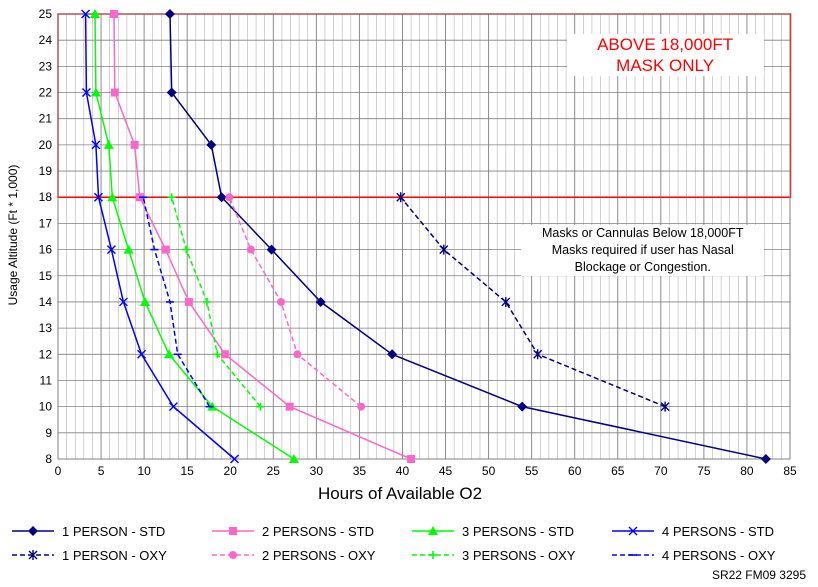 The height and width of the screenshot is (587, 818). I want to click on y-tick-label: 19, so click(46, 171).